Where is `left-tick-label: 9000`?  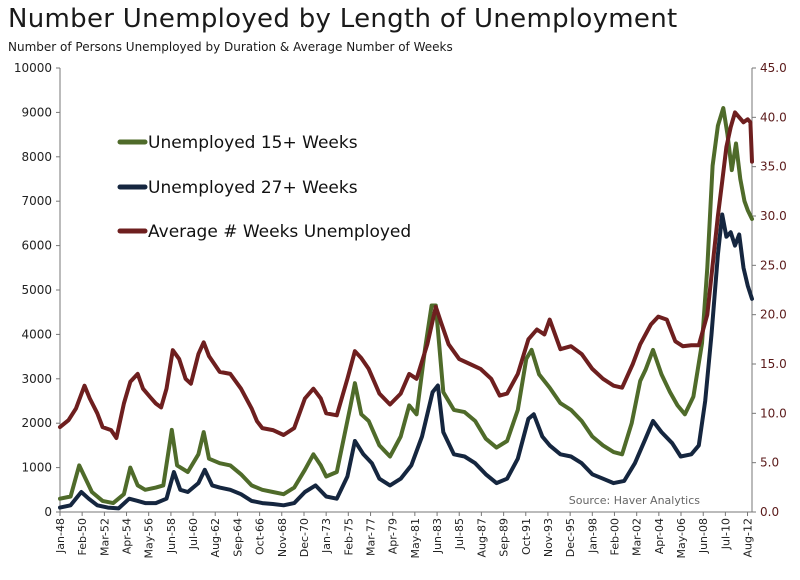 left-tick-label: 9000 is located at coordinates (36, 112).